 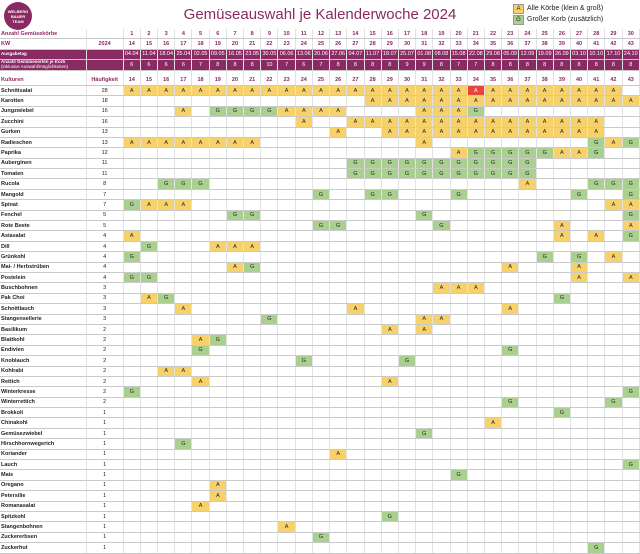 What do you see at coordinates (43, 319) in the screenshot?
I see `vegetable-name: Stangensellerie` at bounding box center [43, 319].